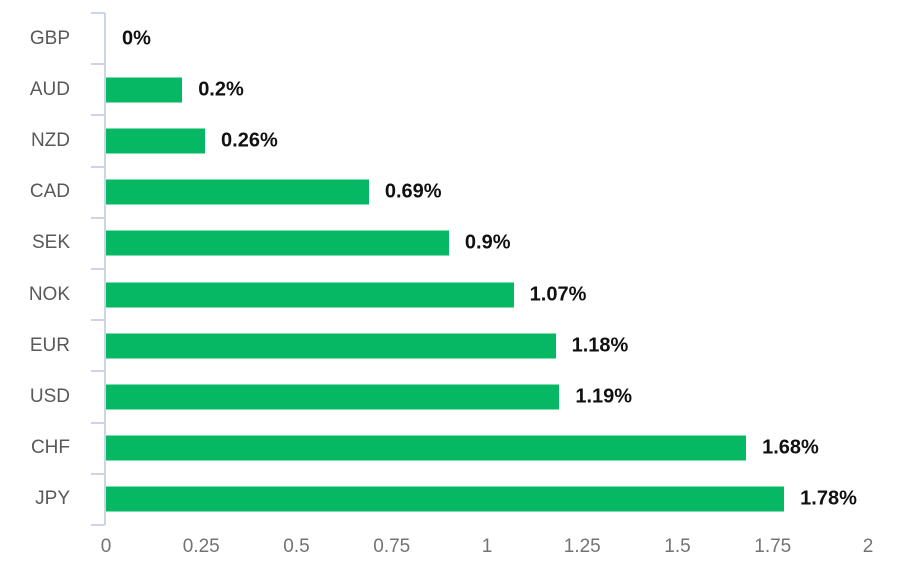  Describe the element at coordinates (136, 38) in the screenshot. I see `value-label: 0%` at that location.